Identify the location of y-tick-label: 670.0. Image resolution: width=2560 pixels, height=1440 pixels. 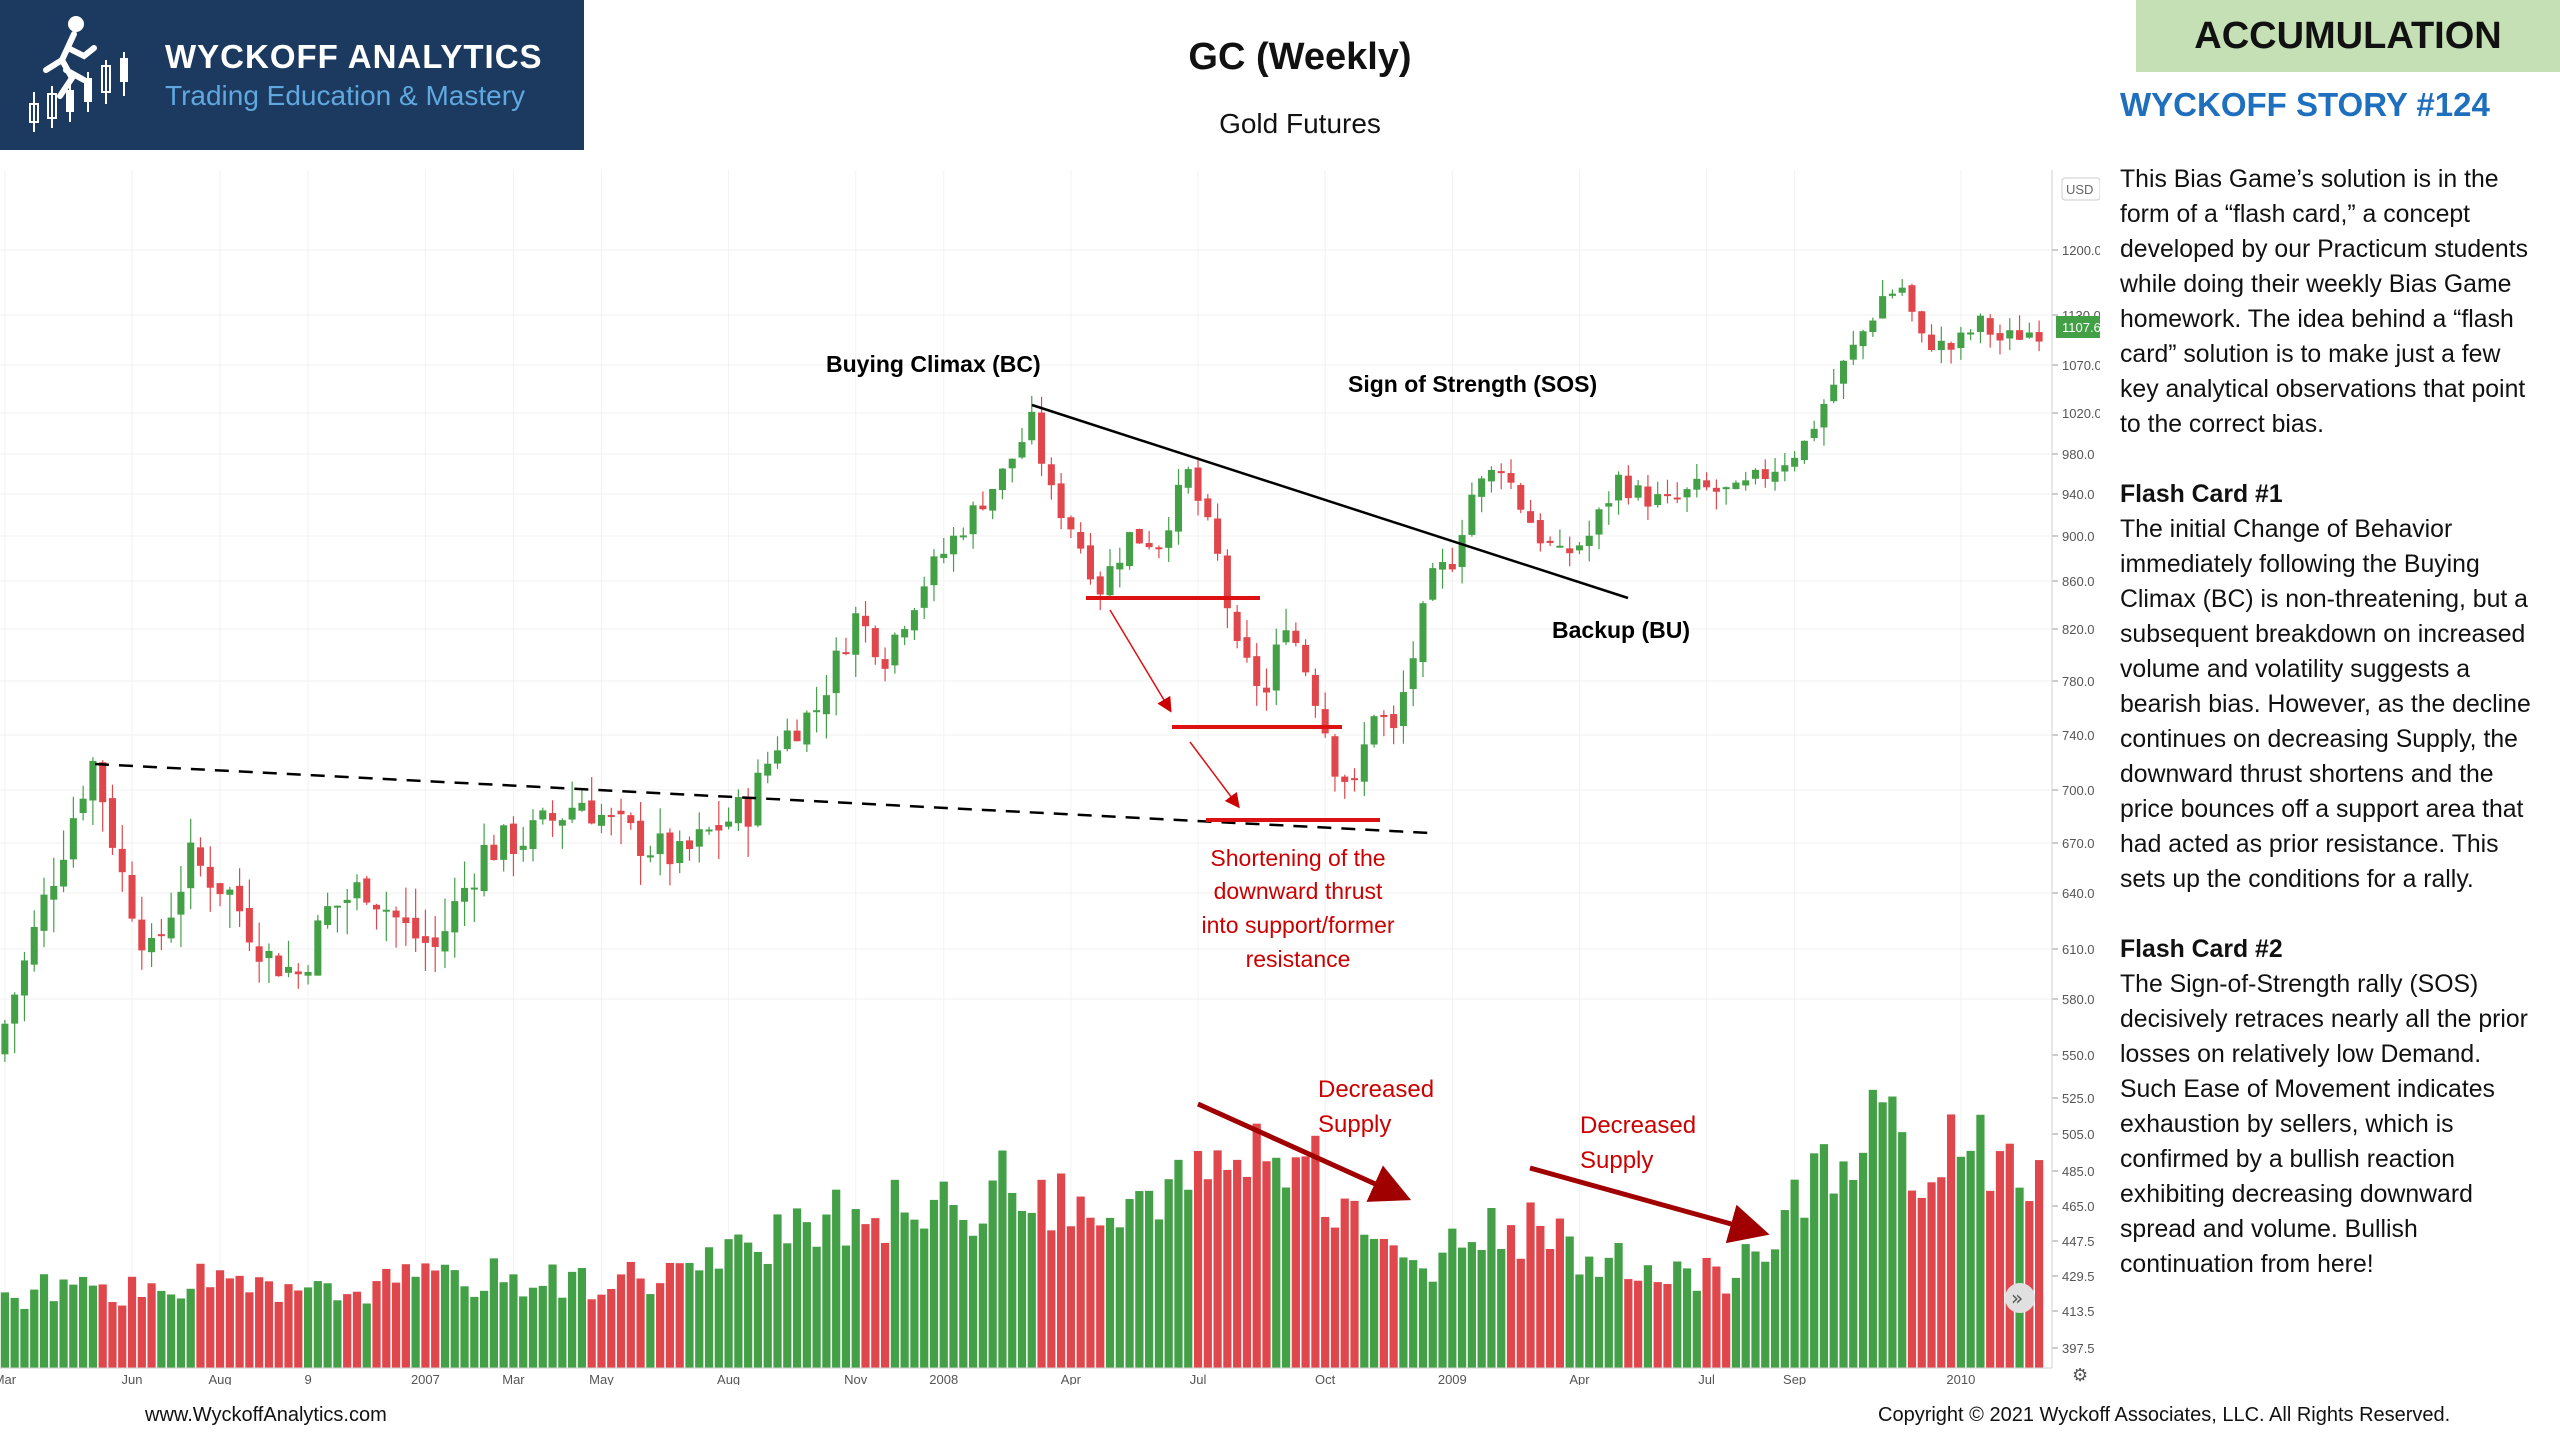
(2078, 843).